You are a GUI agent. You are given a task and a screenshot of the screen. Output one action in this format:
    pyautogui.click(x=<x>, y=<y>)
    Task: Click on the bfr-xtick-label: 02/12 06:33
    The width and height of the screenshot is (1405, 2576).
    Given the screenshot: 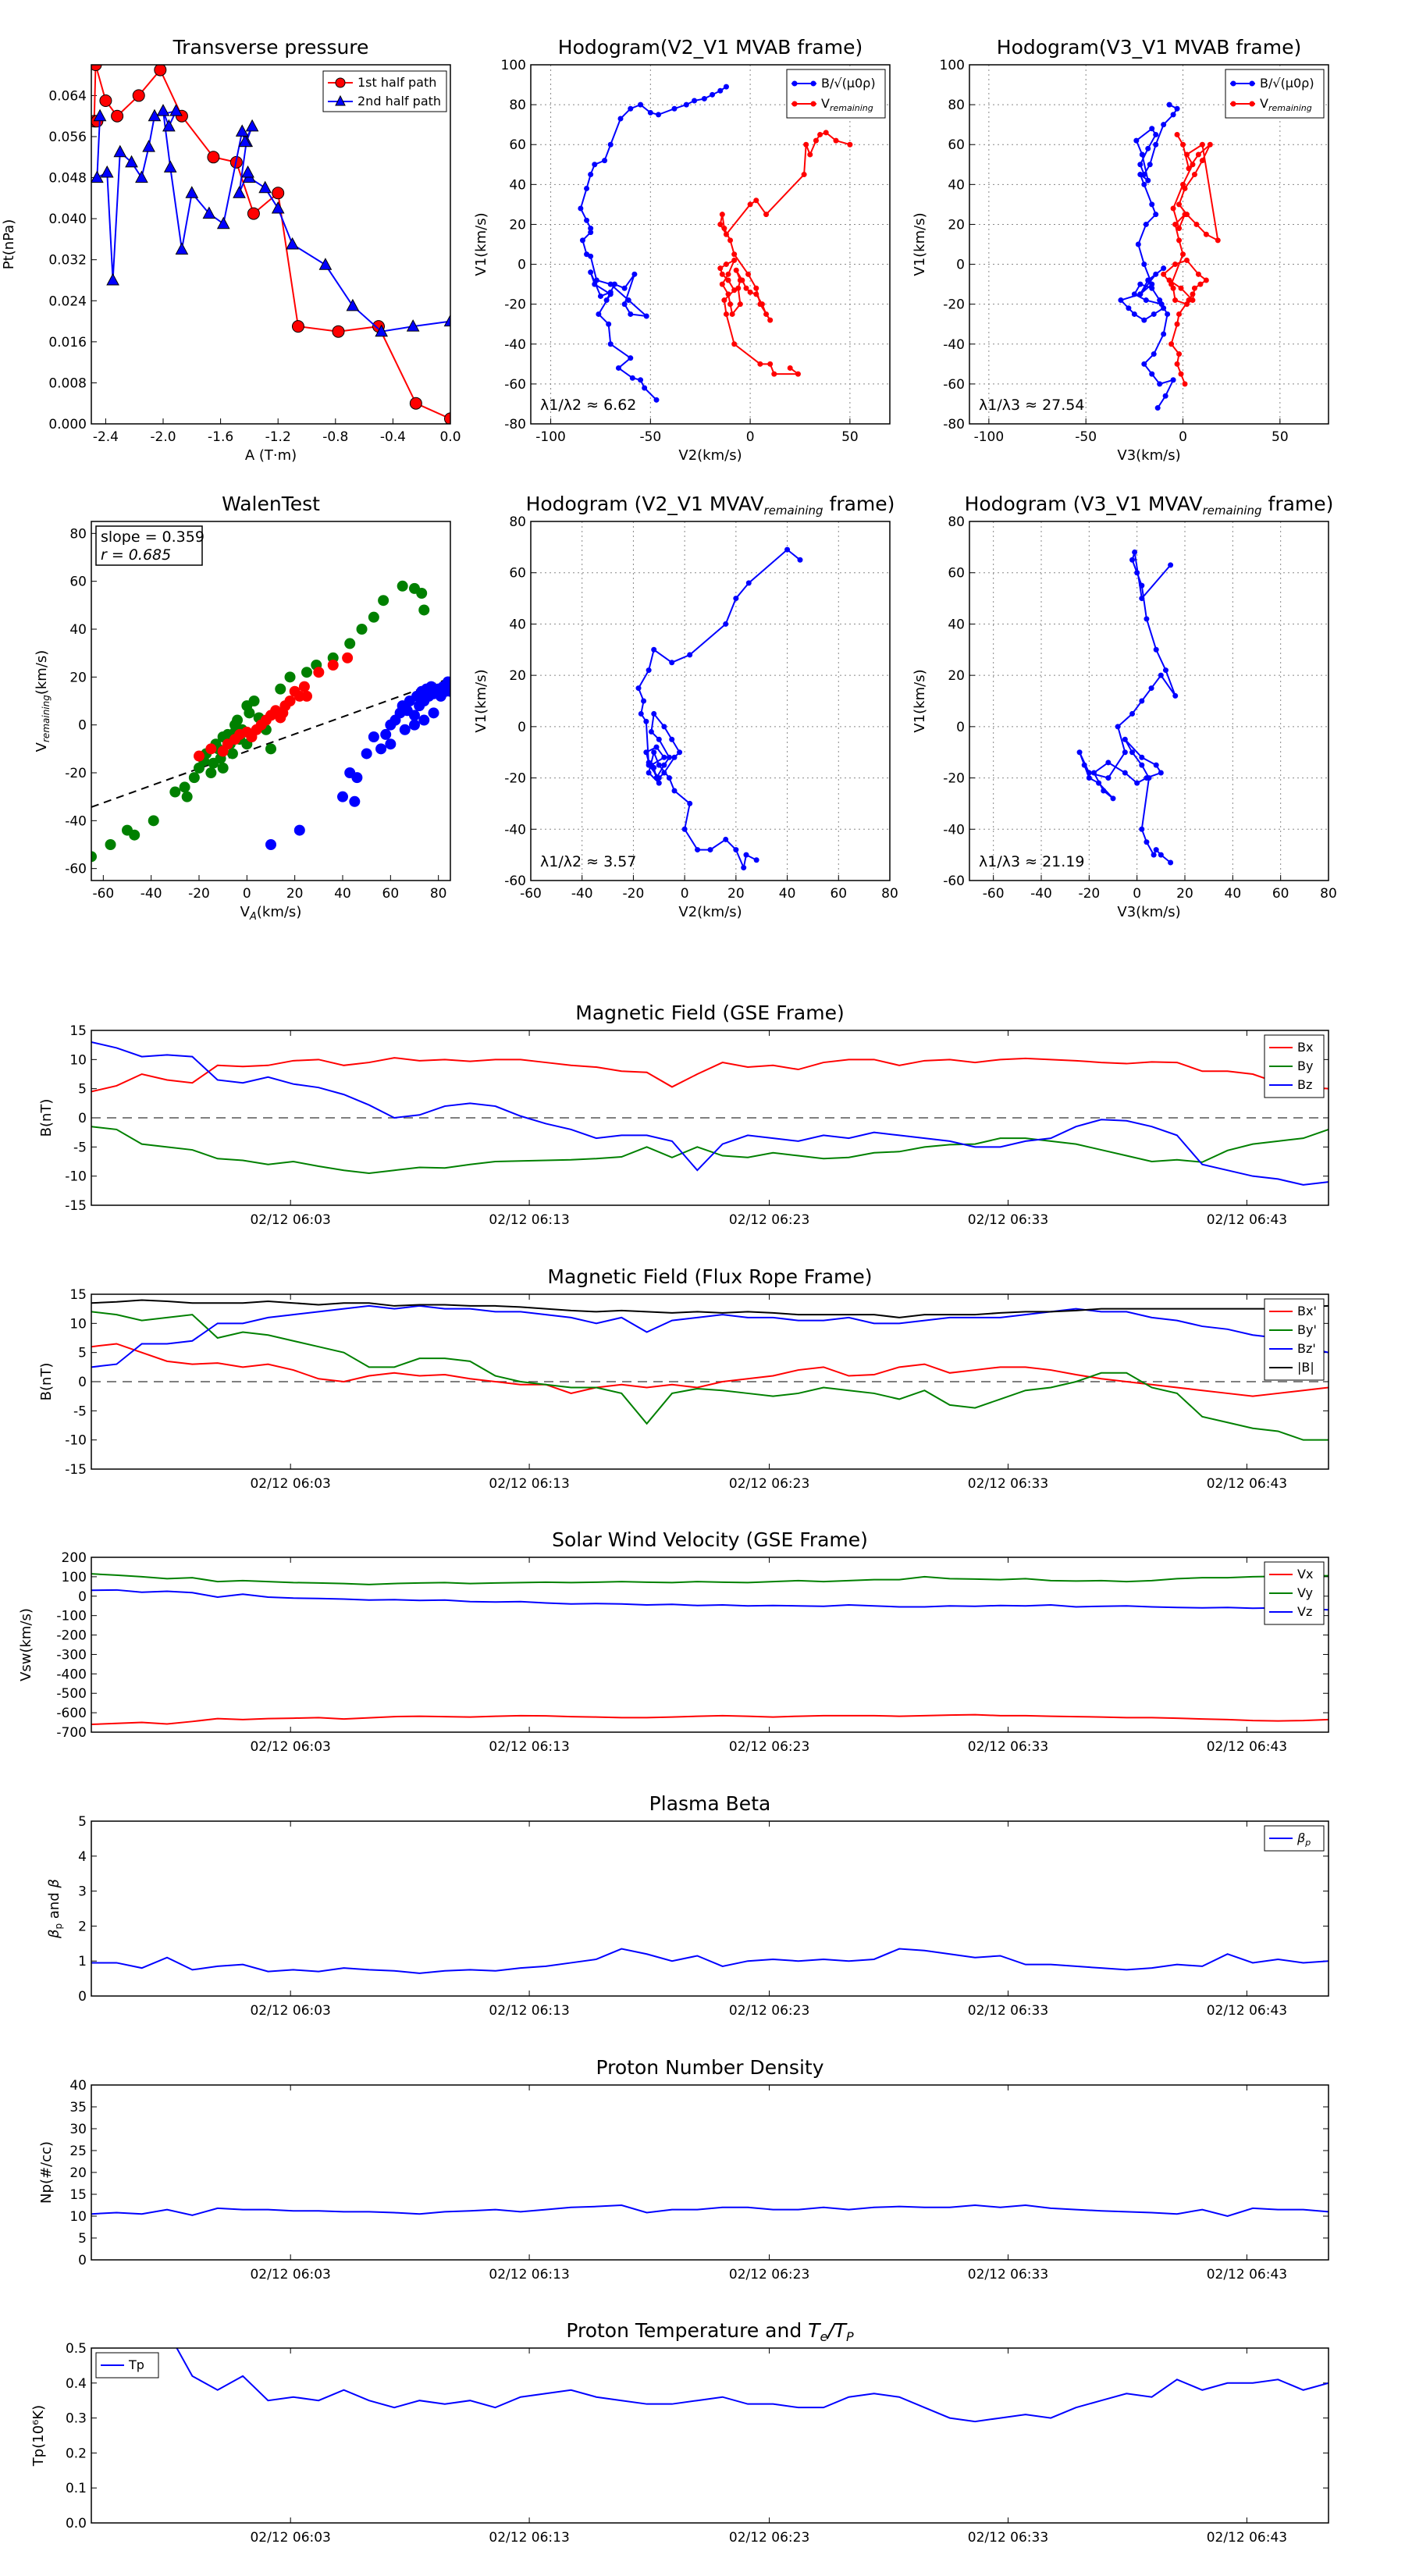 What is the action you would take?
    pyautogui.click(x=1008, y=1484)
    